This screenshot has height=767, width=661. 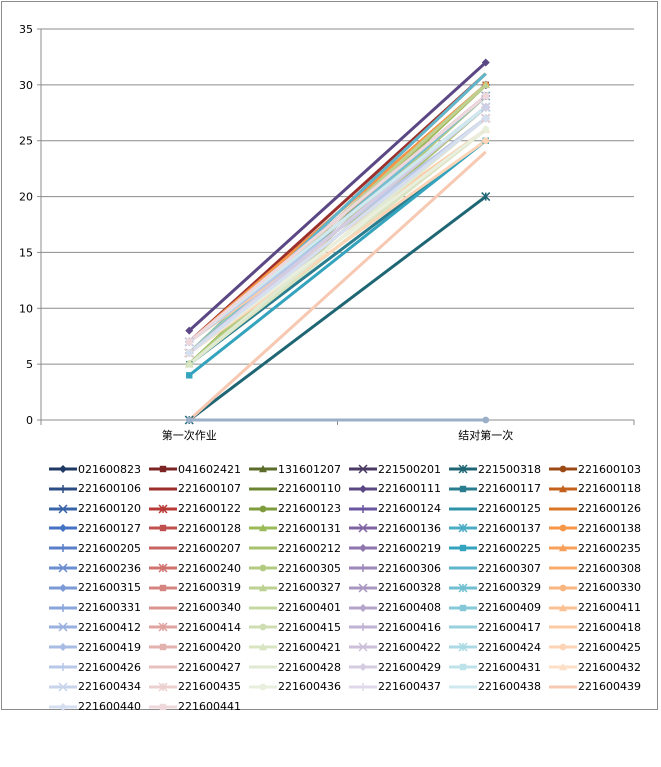 I want to click on legend-label: 221600418, so click(x=609, y=627).